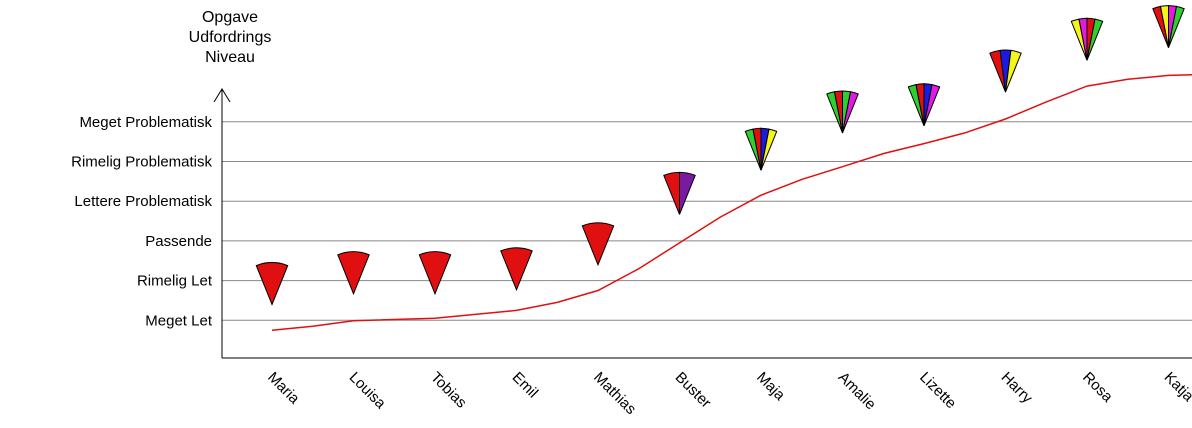 The image size is (1192, 428). Describe the element at coordinates (283, 388) in the screenshot. I see `x-category-label: Maria` at that location.